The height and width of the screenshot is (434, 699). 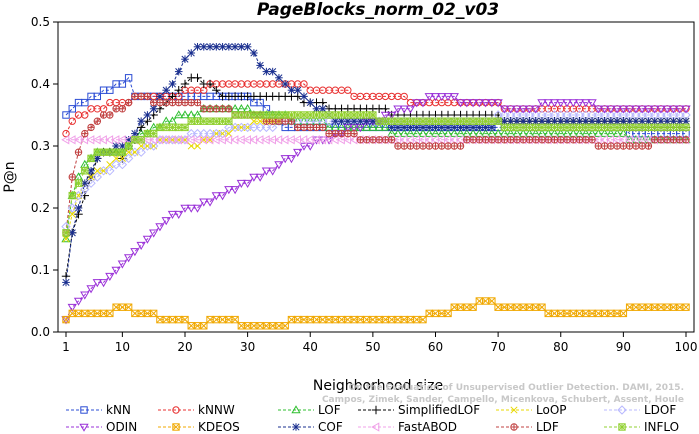 What do you see at coordinates (310, 347) in the screenshot?
I see `x-tick-label: 40` at bounding box center [310, 347].